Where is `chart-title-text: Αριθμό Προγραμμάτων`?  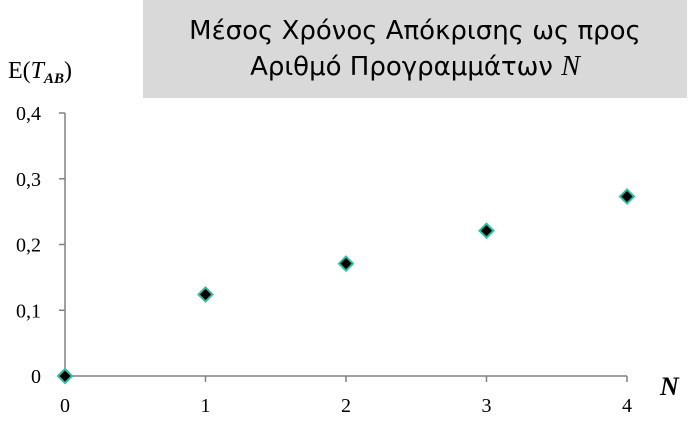
chart-title-text: Αριθμό Προγραμμάτων is located at coordinates (401, 67).